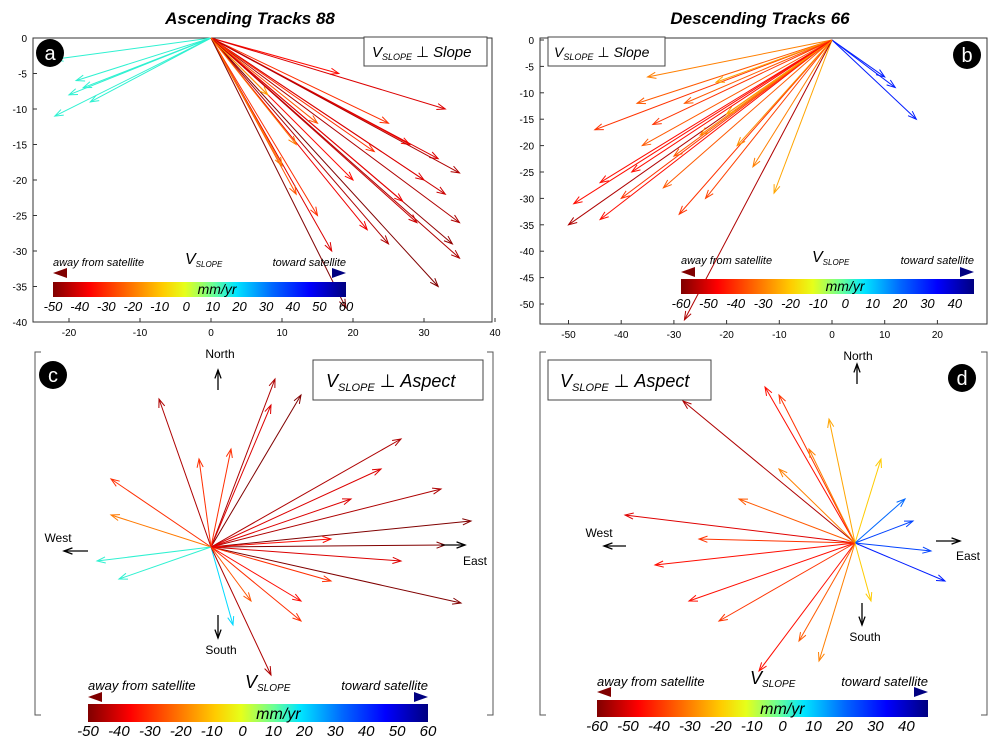 The height and width of the screenshot is (750, 1000). Describe the element at coordinates (864, 637) in the screenshot. I see `svg-text: South` at that location.